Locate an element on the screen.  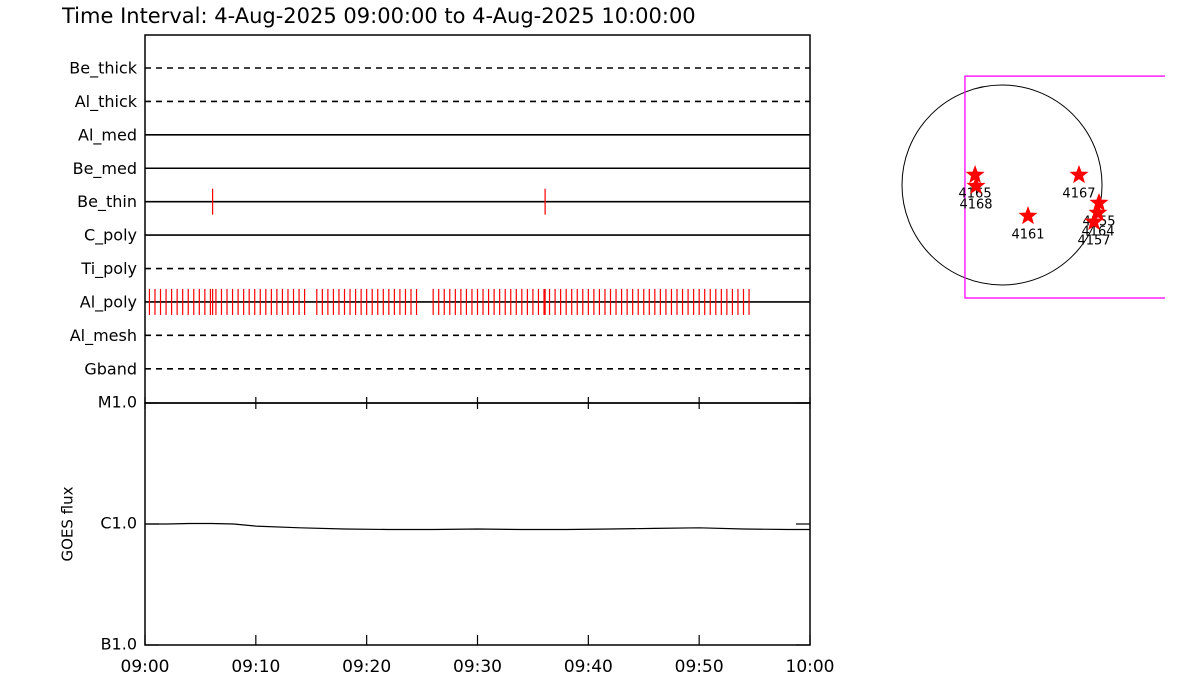
active-region-label: 4167 is located at coordinates (1078, 194).